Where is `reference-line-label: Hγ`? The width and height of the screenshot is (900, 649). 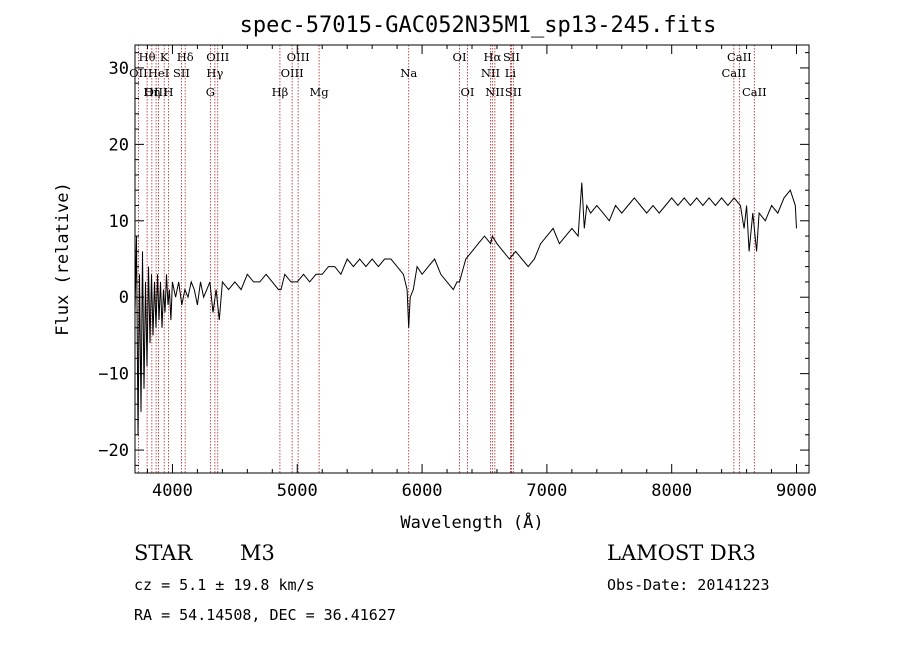
reference-line-label: Hγ is located at coordinates (214, 73).